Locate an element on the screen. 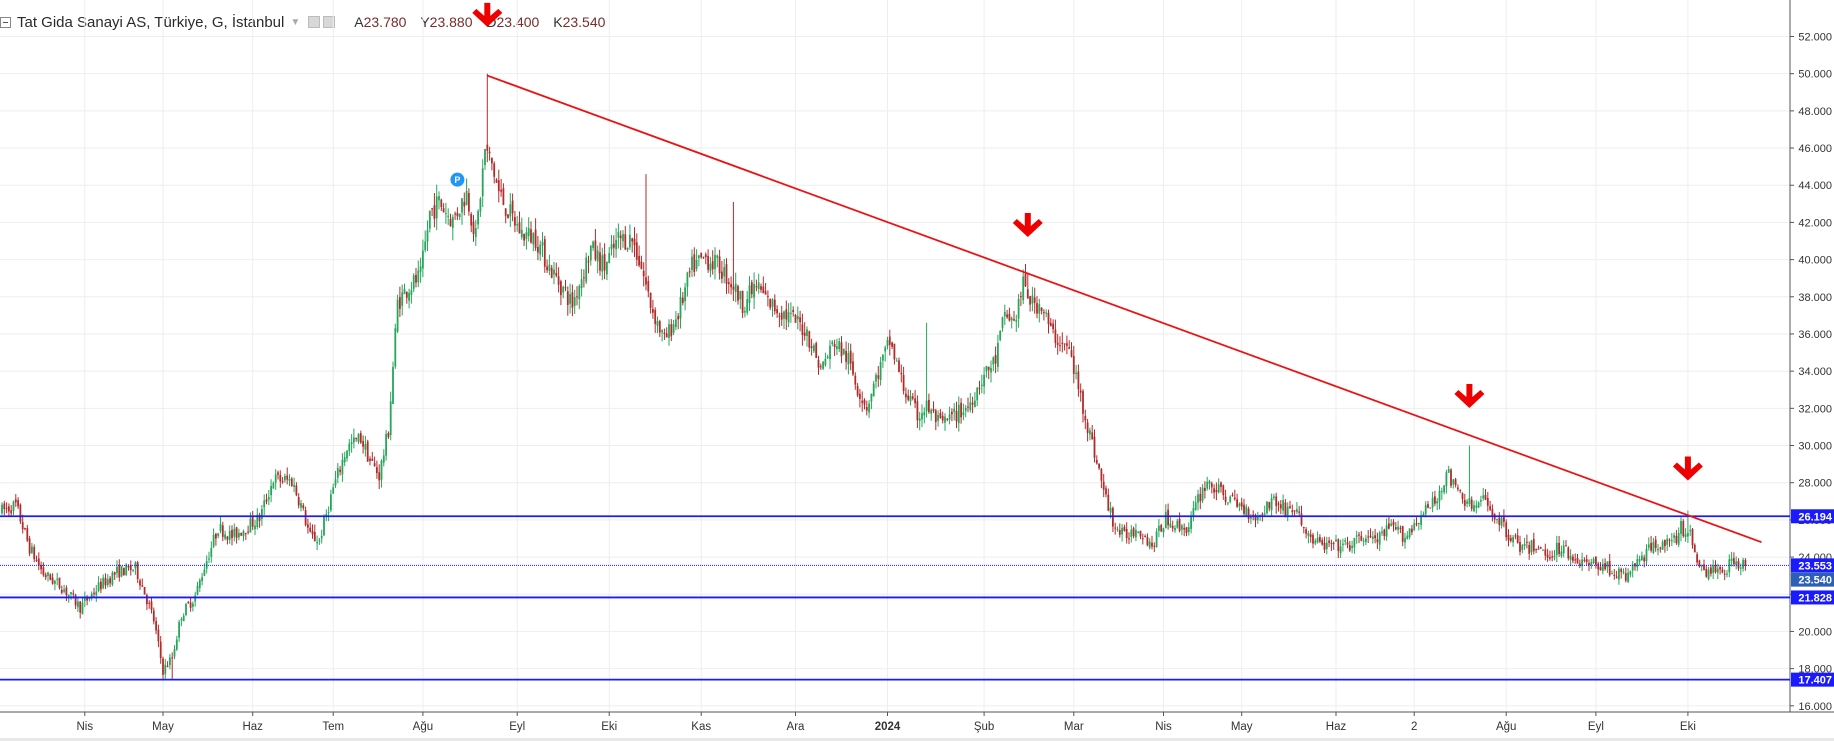  x-tick-label: Ağu is located at coordinates (1506, 727).